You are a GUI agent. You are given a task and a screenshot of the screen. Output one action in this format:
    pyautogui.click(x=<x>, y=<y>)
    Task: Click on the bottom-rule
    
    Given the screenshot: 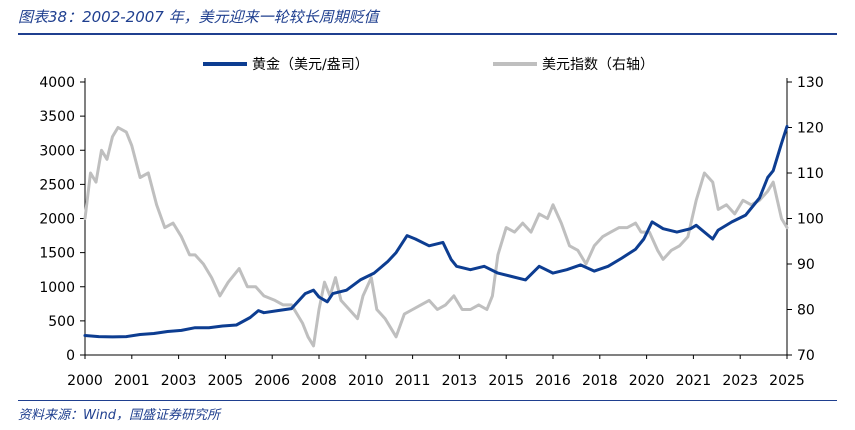 What is the action you would take?
    pyautogui.click(x=427, y=400)
    